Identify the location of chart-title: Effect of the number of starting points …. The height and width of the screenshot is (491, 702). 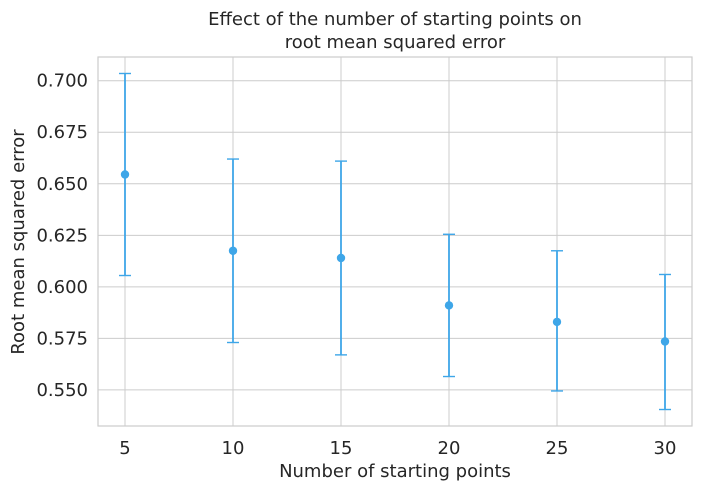
(395, 31).